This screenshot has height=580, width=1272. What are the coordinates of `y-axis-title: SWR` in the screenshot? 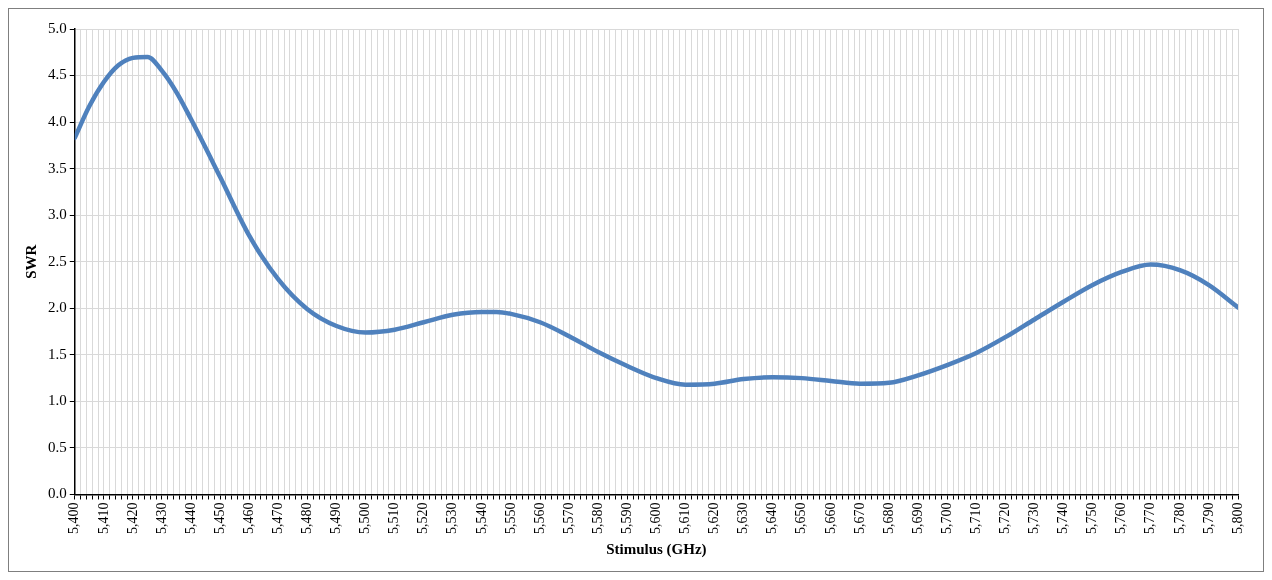 It's located at (30, 261).